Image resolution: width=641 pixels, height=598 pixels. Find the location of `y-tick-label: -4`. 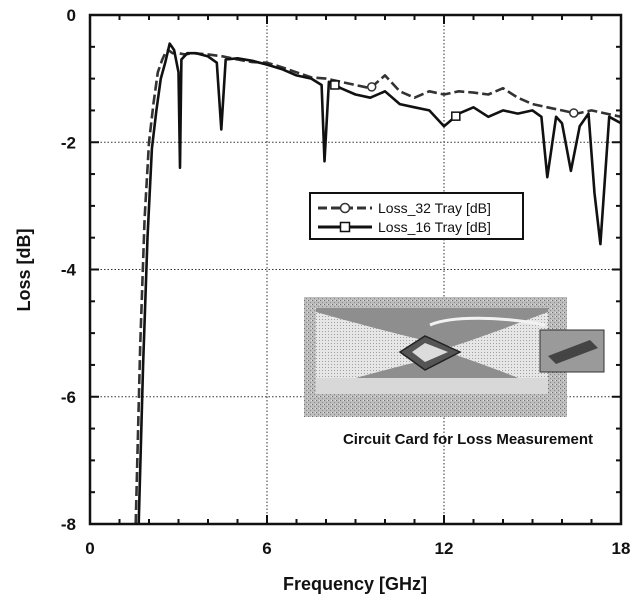

y-tick-label: -4 is located at coordinates (69, 270).